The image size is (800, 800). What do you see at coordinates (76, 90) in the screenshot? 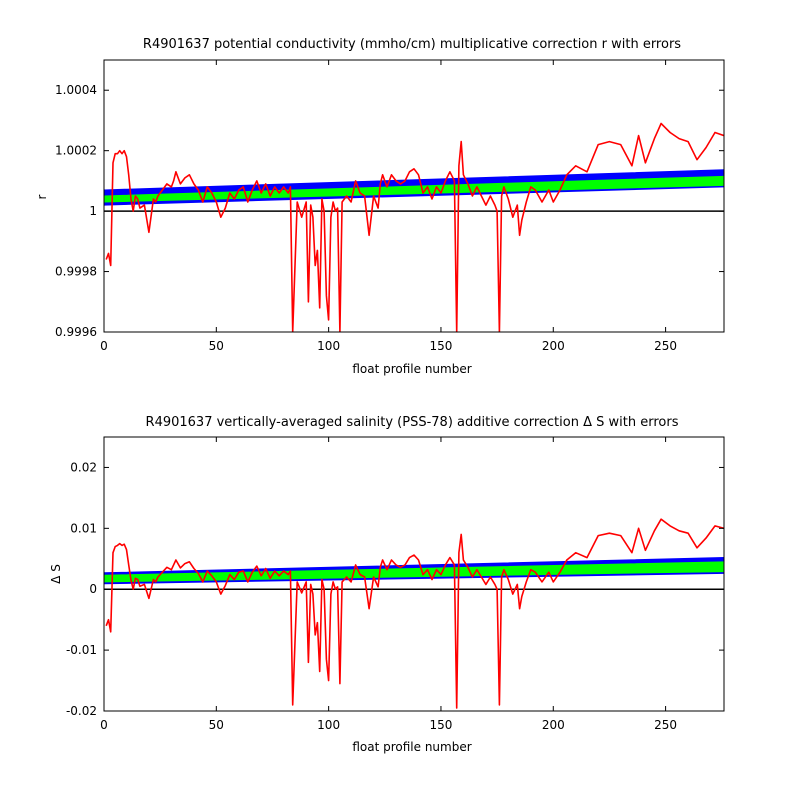
I see `y-tick-label: 1.0004` at bounding box center [76, 90].